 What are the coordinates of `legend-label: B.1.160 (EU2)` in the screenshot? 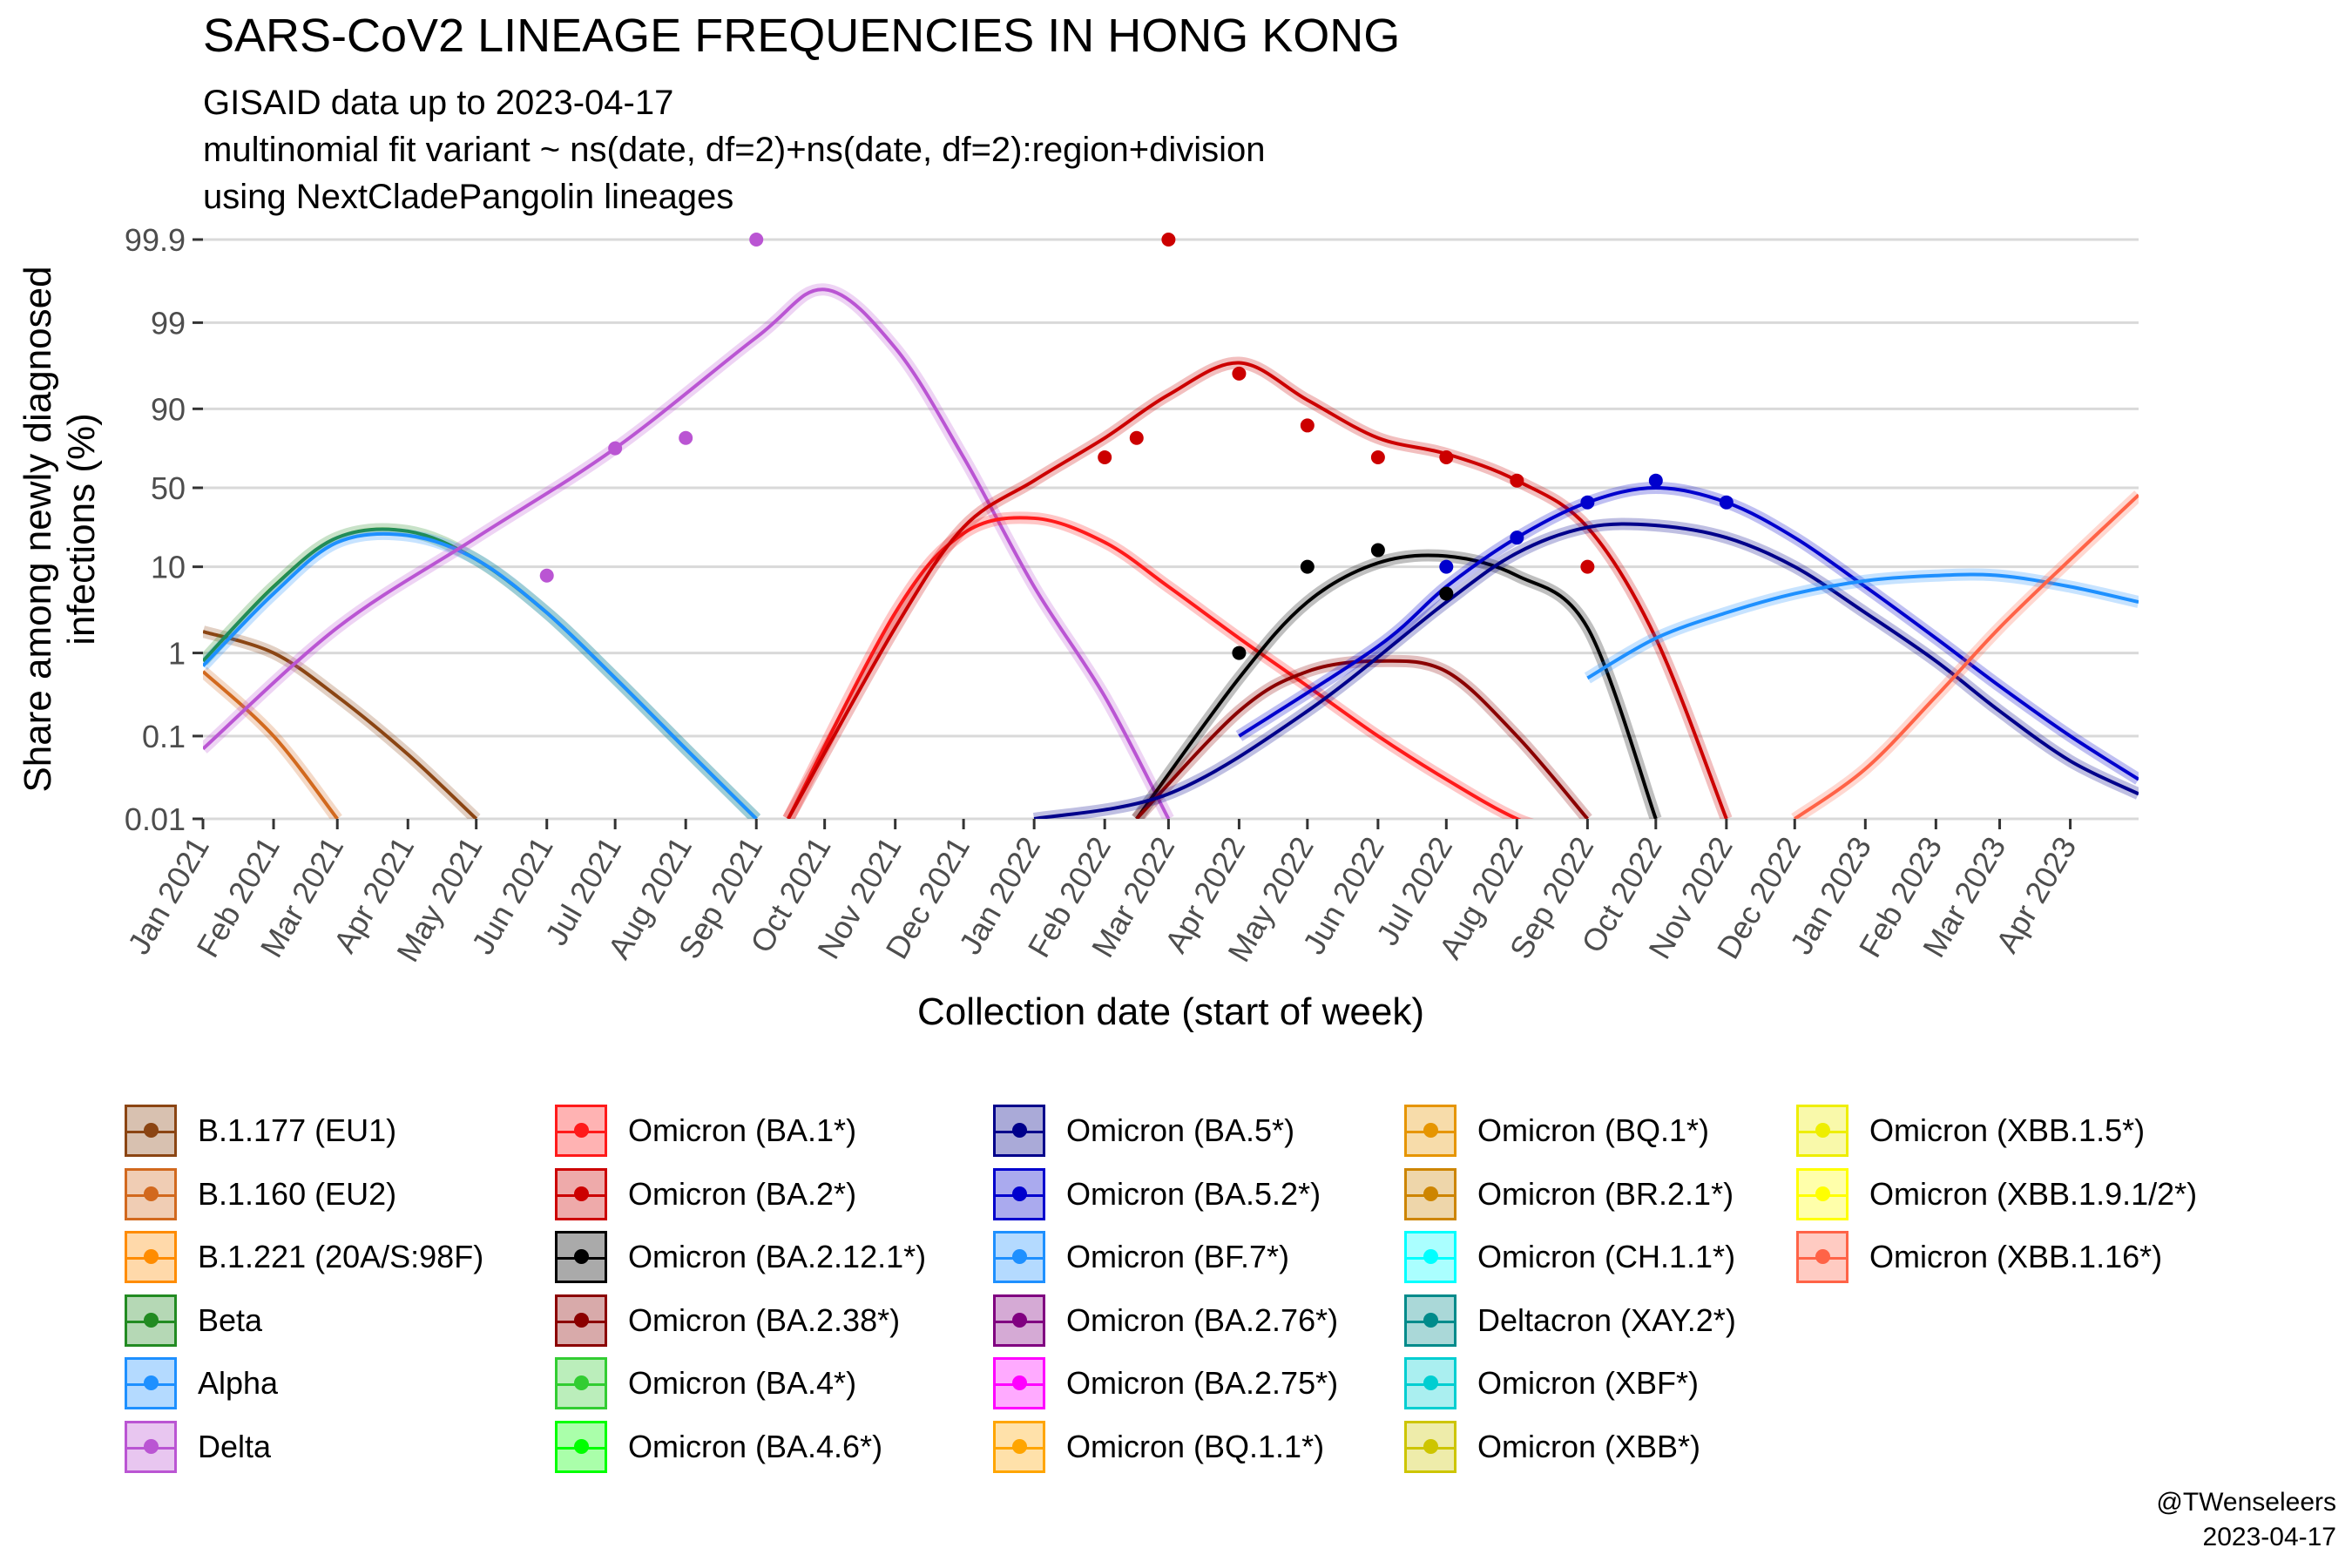 It's located at (297, 1193).